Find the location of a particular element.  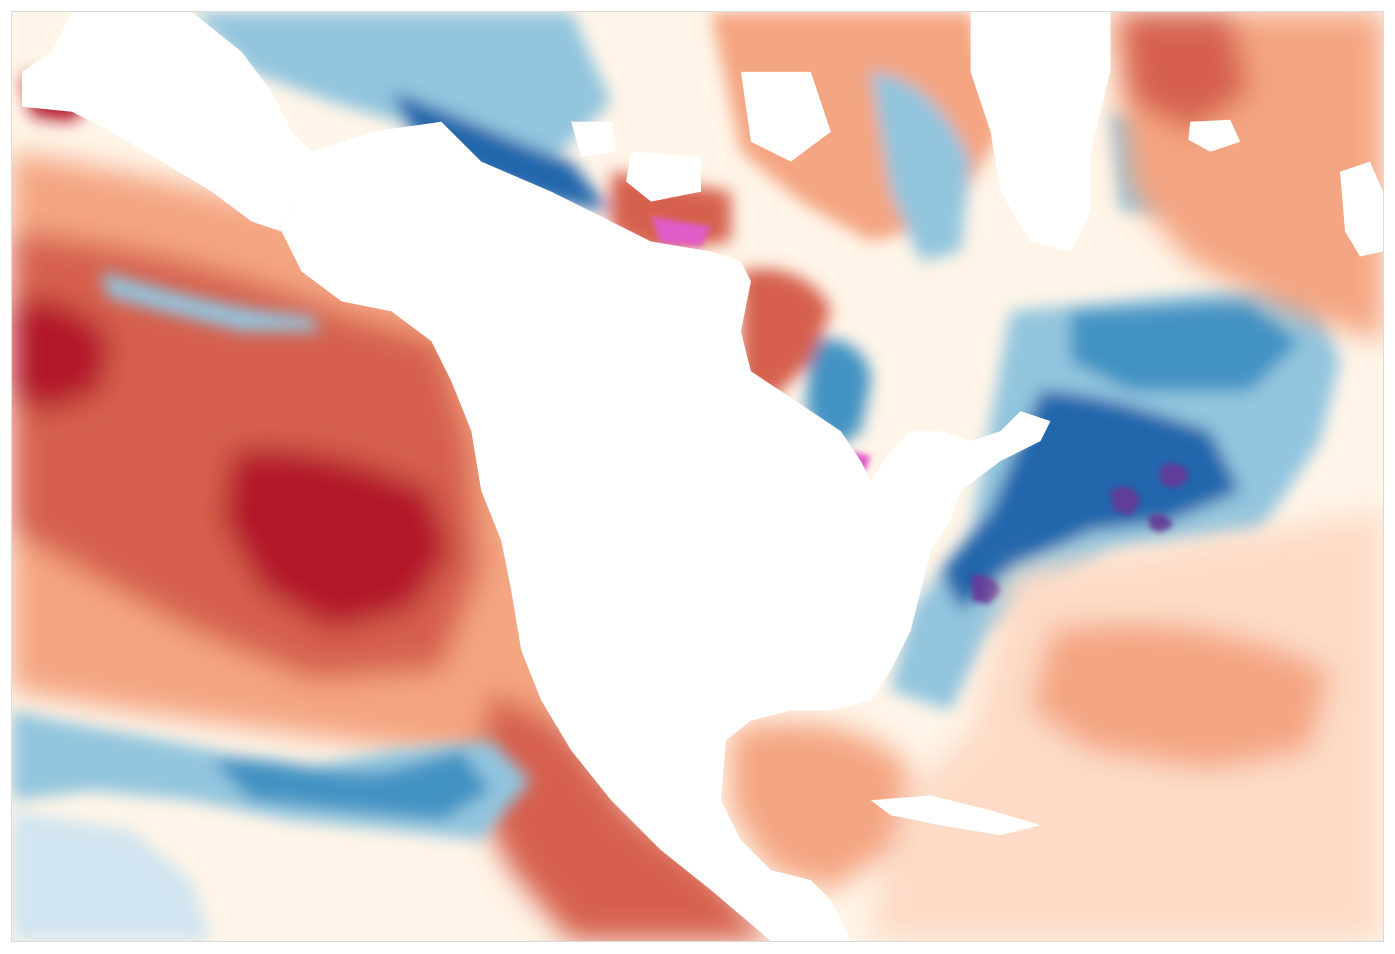

beaufort-cool-anomaly is located at coordinates (501, 151).